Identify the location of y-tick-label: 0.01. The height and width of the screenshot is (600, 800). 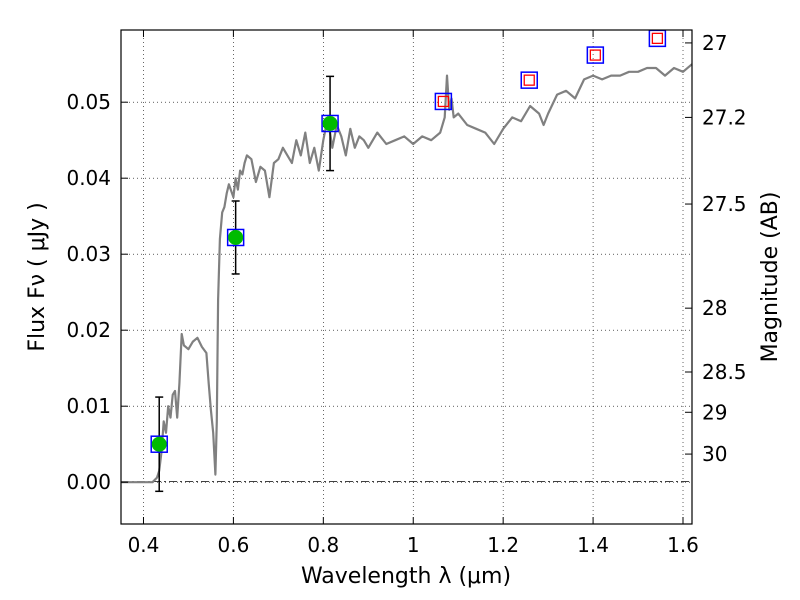
(88, 406).